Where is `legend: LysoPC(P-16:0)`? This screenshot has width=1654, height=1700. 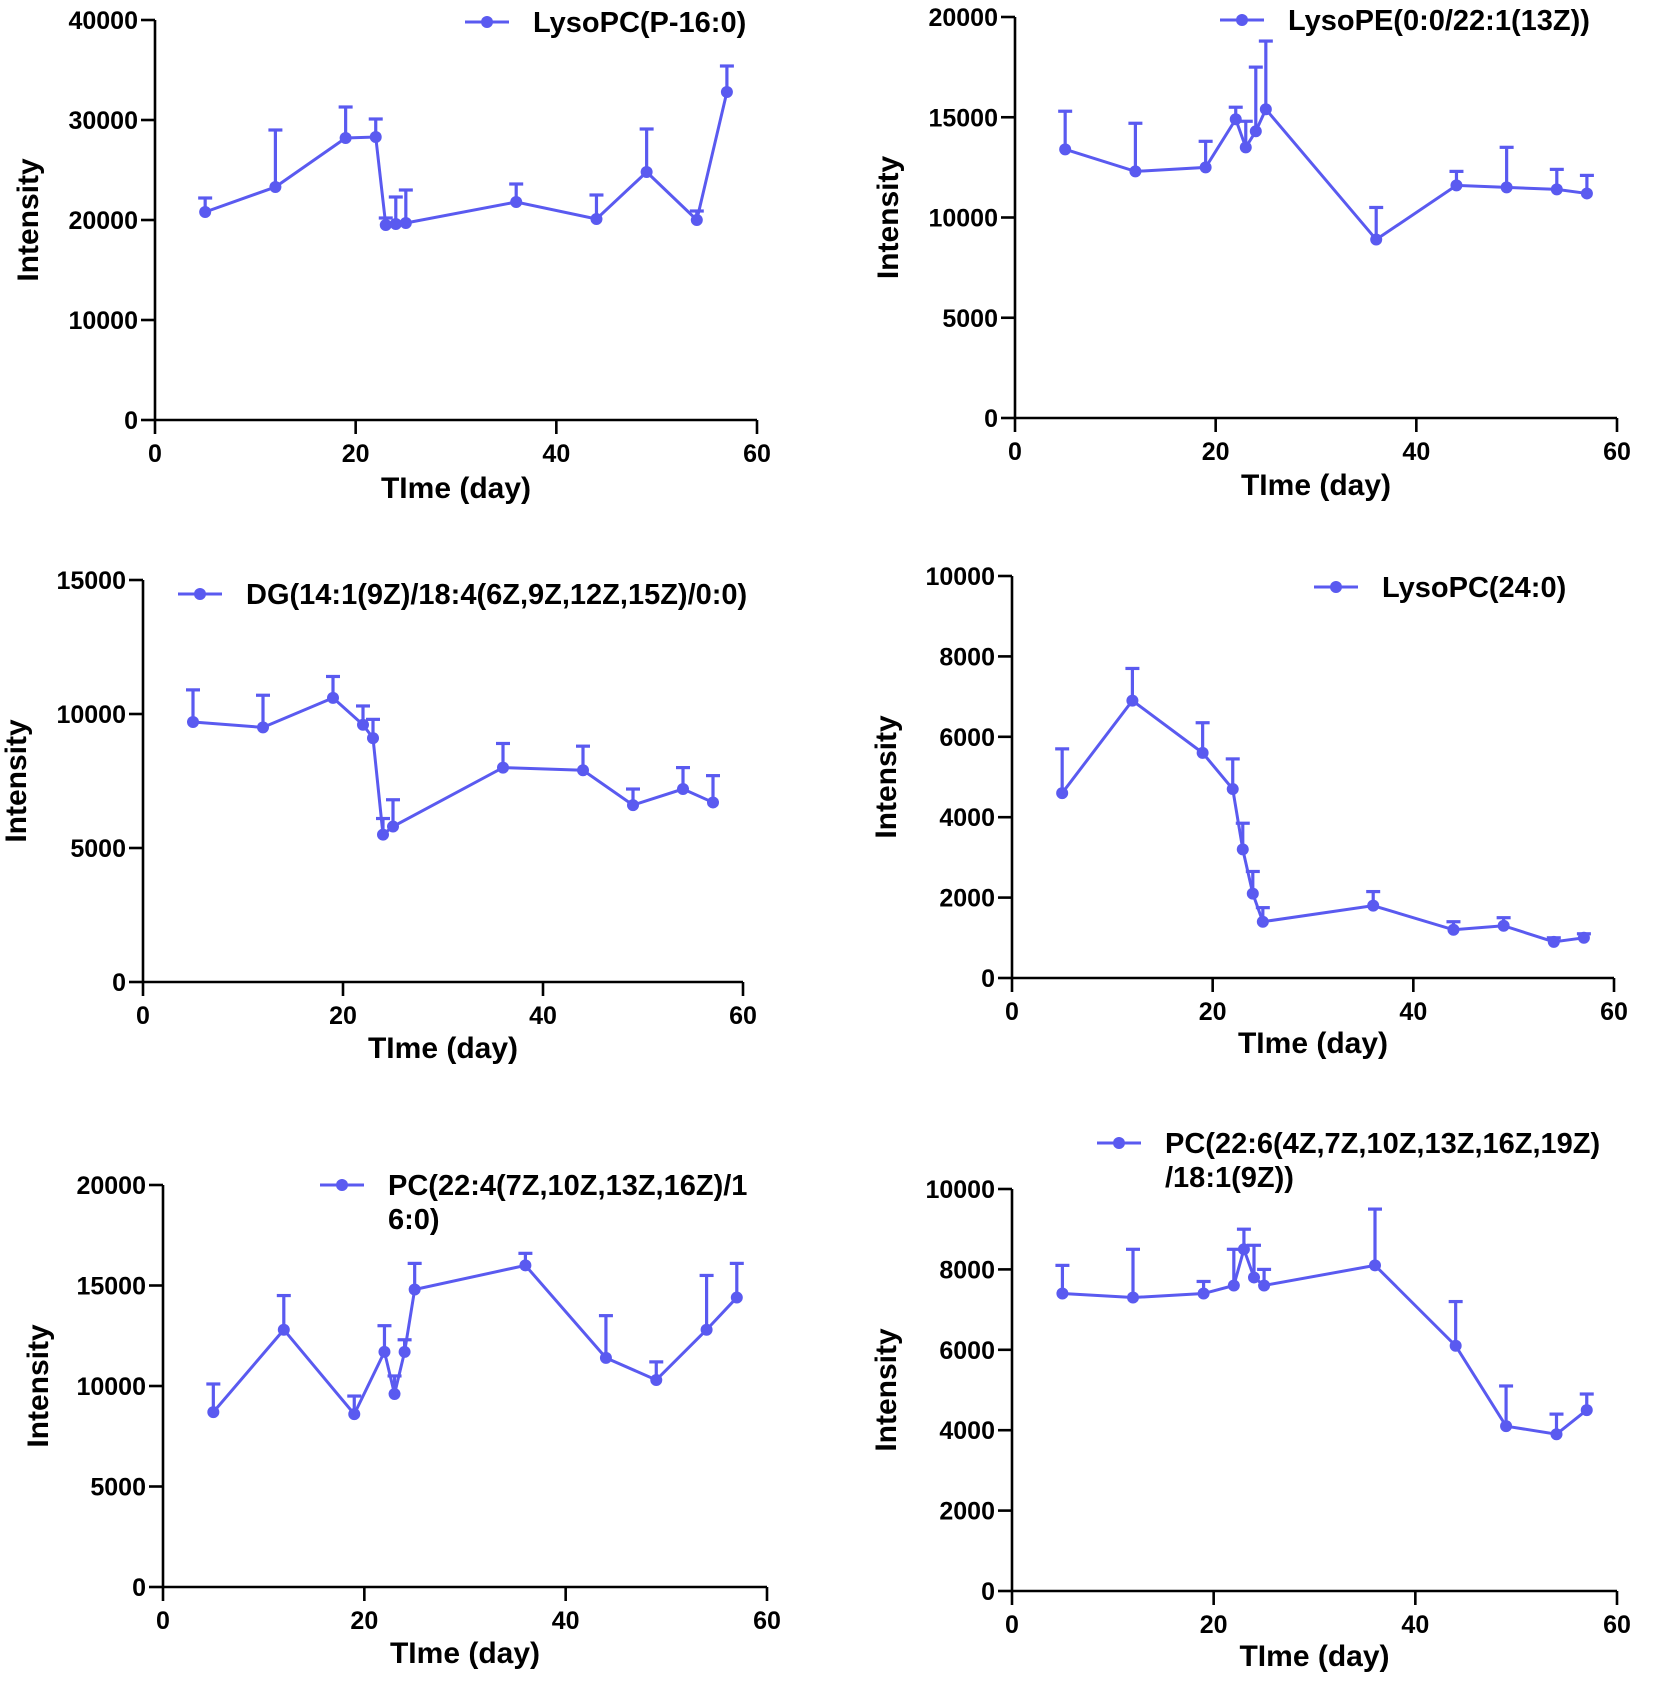
legend: LysoPC(P-16:0) is located at coordinates (605, 23).